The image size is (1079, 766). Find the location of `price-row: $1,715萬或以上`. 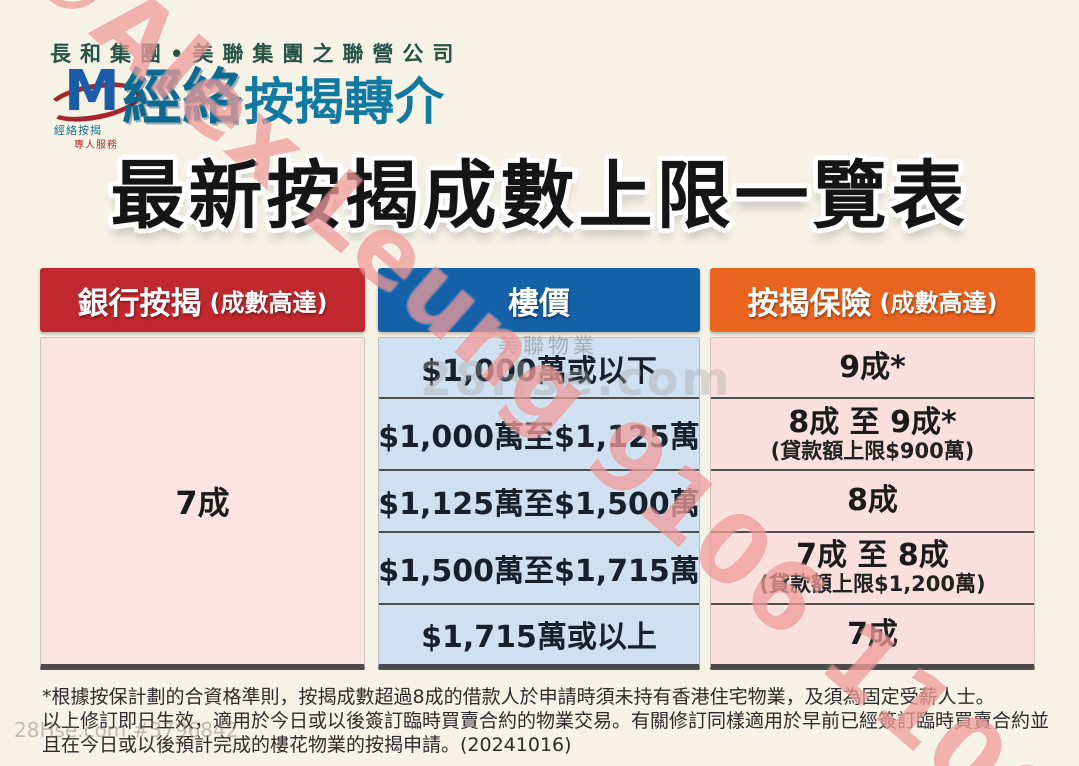

price-row: $1,715萬或以上 is located at coordinates (539, 634).